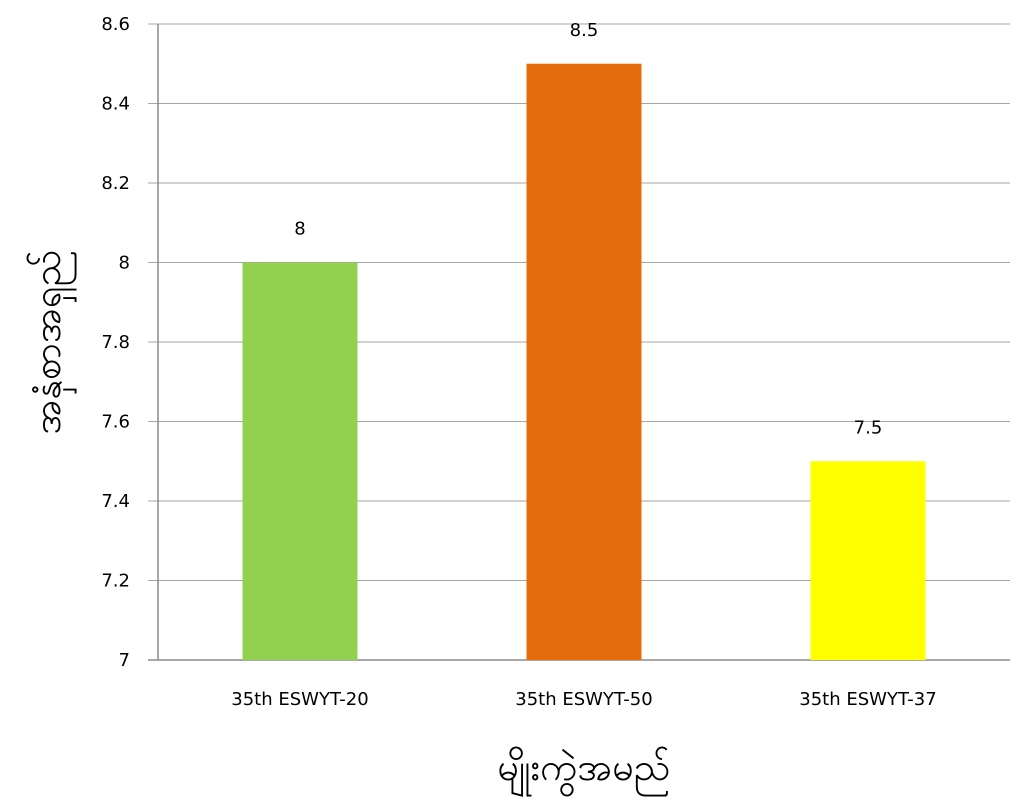 Image resolution: width=1013 pixels, height=808 pixels. Describe the element at coordinates (124, 263) in the screenshot. I see `y-tick-label: 8` at that location.